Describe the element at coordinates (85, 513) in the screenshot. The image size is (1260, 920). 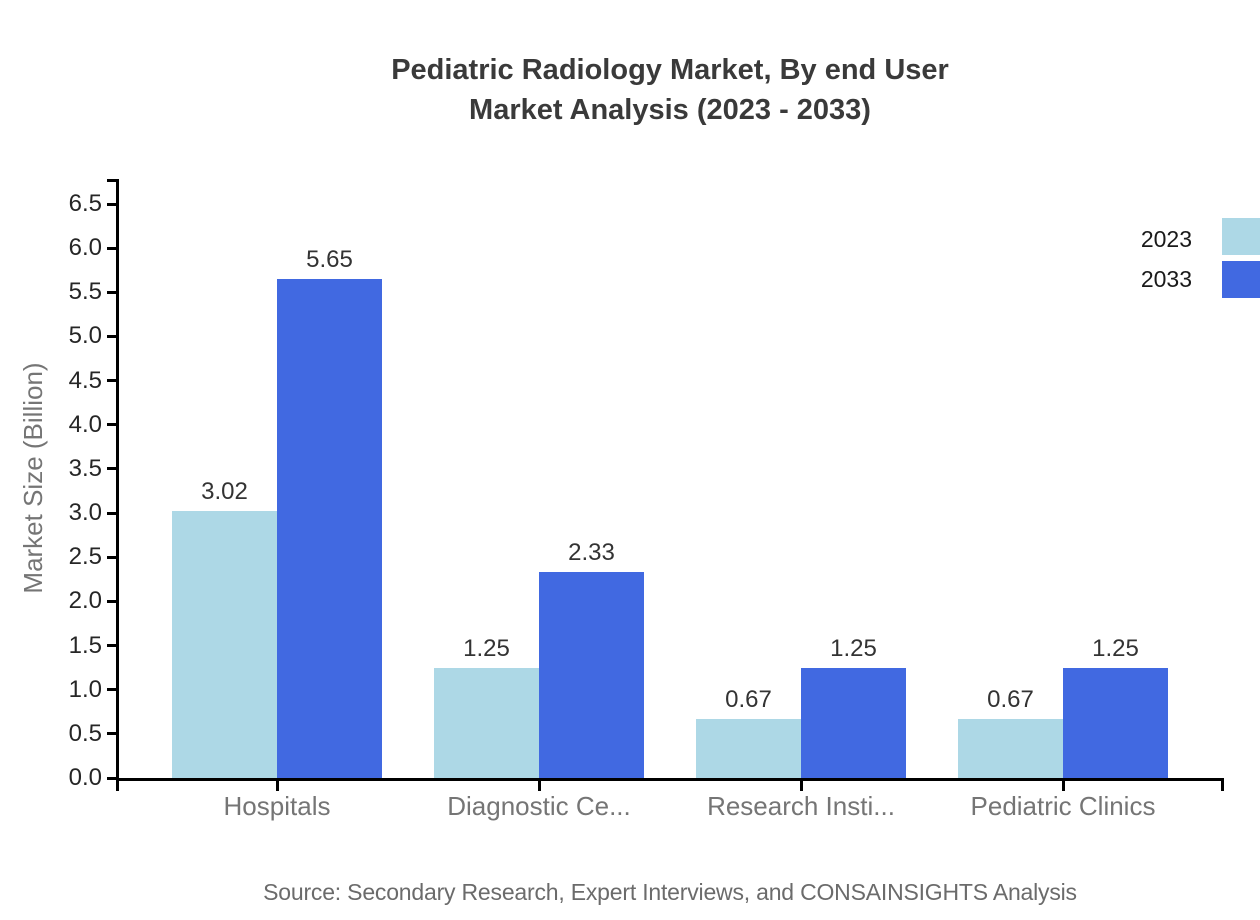
I see `y-tick-label: 3.0` at that location.